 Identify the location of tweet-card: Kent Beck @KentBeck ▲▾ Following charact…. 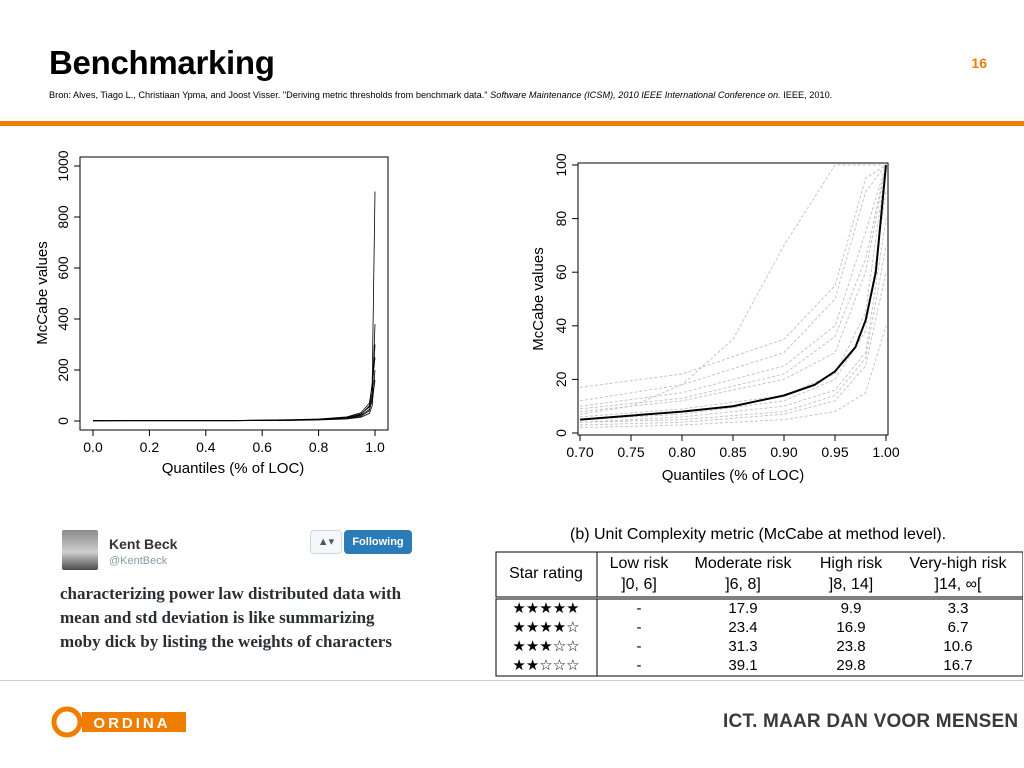
(243, 602).